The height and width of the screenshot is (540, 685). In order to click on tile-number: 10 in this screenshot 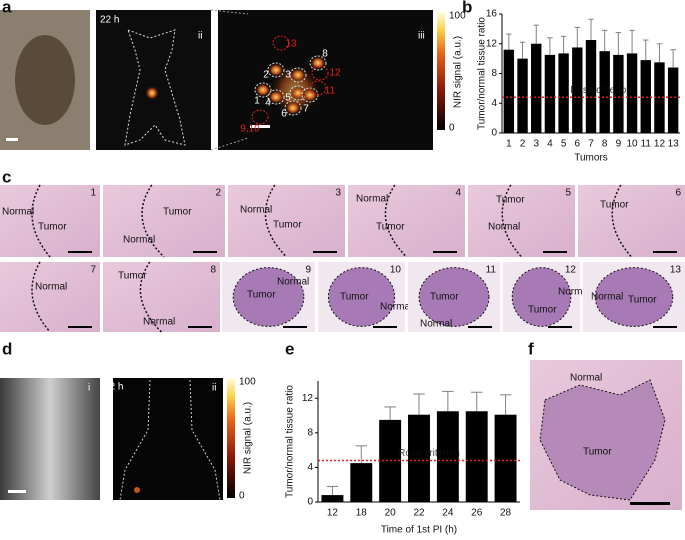, I will do `click(396, 270)`.